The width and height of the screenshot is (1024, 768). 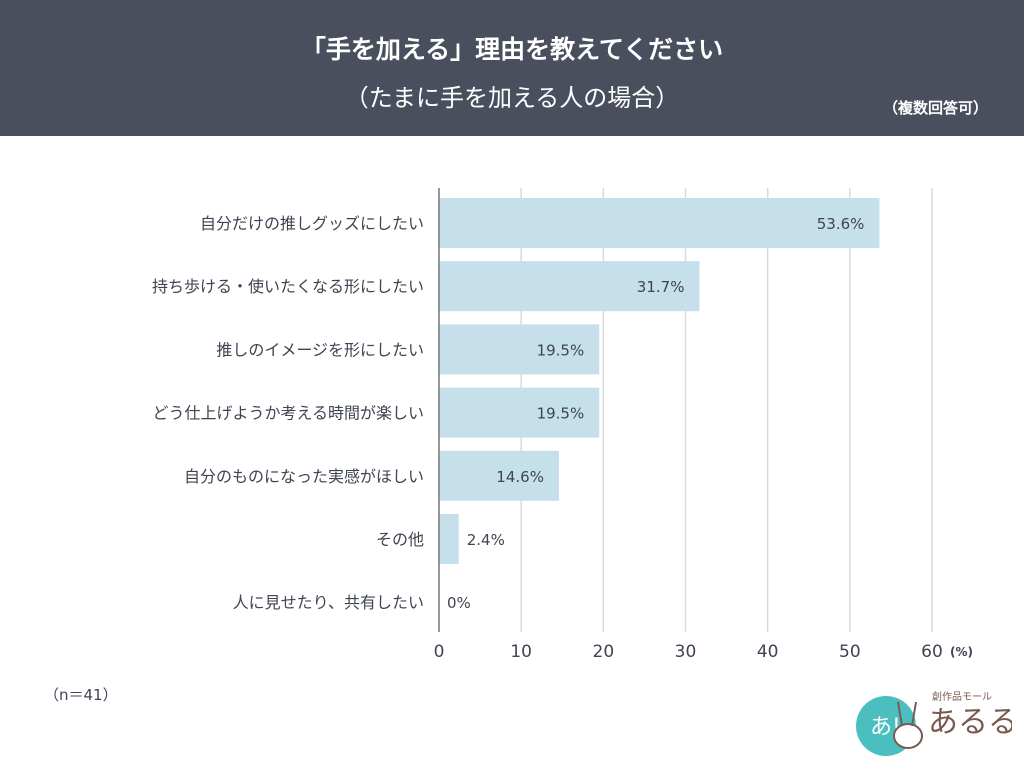 I want to click on chart-subtitle: （たまに手を加える人の場合）, so click(x=512, y=98).